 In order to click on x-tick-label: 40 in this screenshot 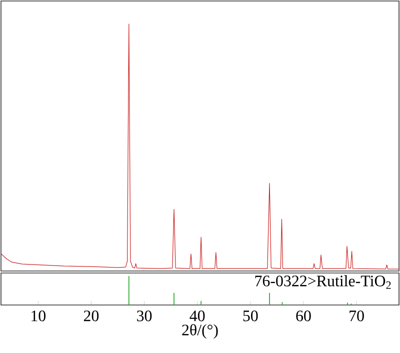, I will do `click(197, 316)`.